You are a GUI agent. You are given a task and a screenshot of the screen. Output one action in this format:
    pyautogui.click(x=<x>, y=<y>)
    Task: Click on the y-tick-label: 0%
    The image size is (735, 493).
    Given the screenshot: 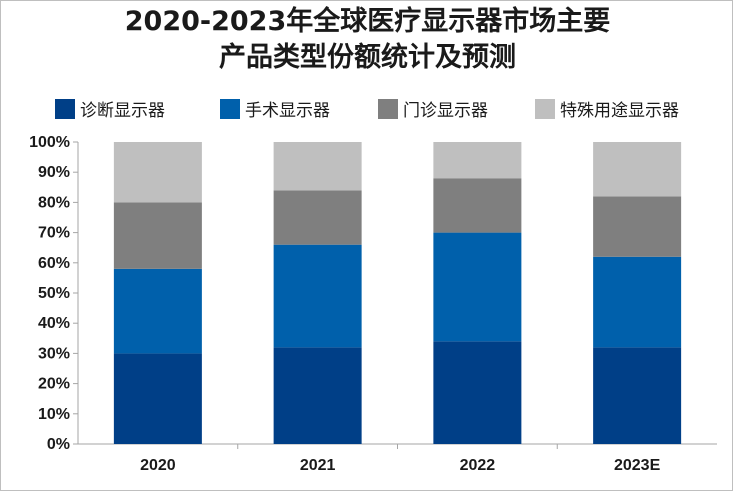 What is the action you would take?
    pyautogui.click(x=58, y=444)
    